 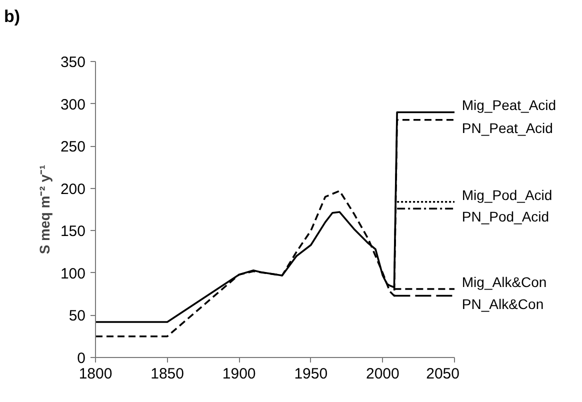 What do you see at coordinates (503, 304) in the screenshot?
I see `series-label: PN_Alk&Con` at bounding box center [503, 304].